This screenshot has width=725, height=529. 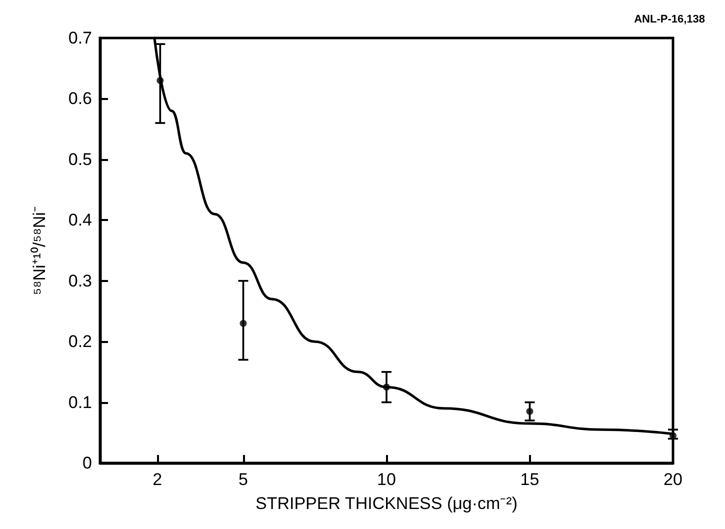 What do you see at coordinates (530, 479) in the screenshot?
I see `x-tick-label: 15` at bounding box center [530, 479].